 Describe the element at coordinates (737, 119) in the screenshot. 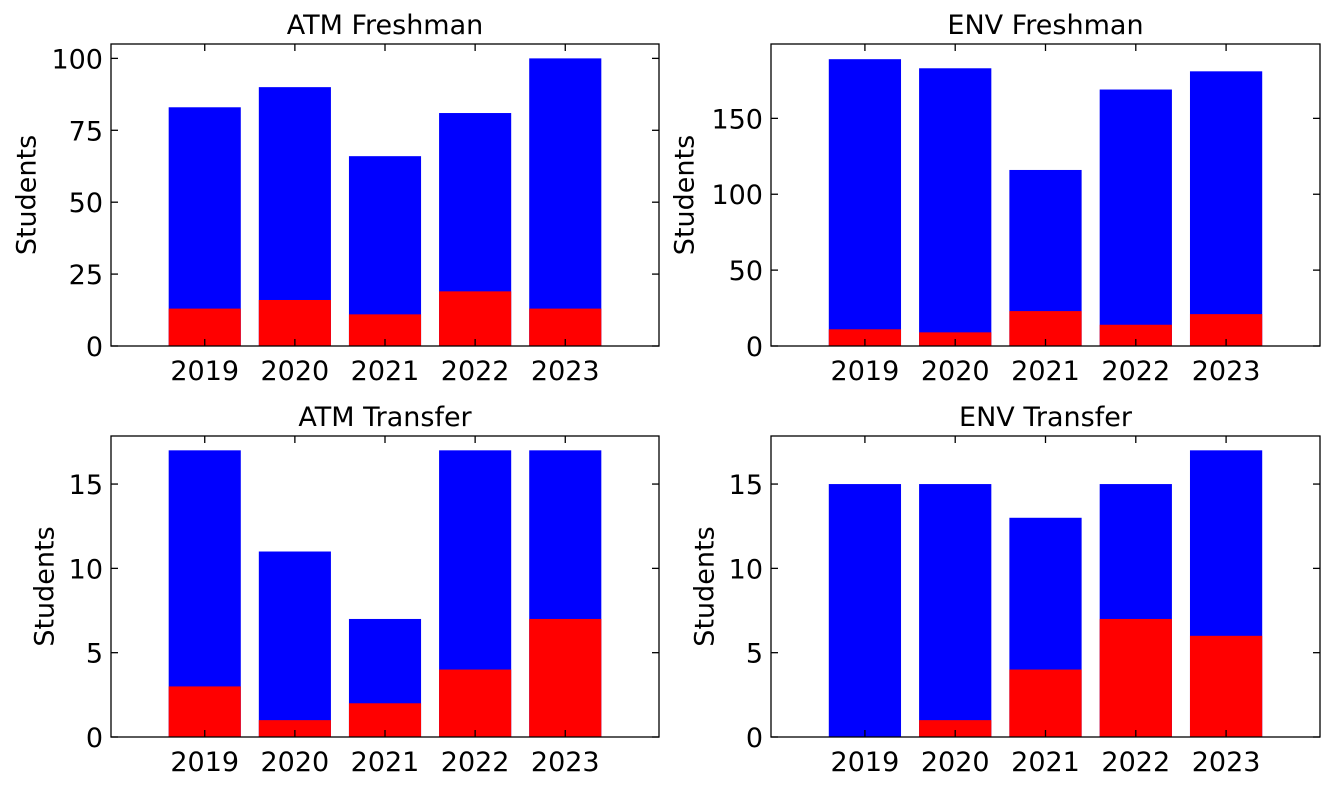

I see `y-tick-label: 150` at that location.